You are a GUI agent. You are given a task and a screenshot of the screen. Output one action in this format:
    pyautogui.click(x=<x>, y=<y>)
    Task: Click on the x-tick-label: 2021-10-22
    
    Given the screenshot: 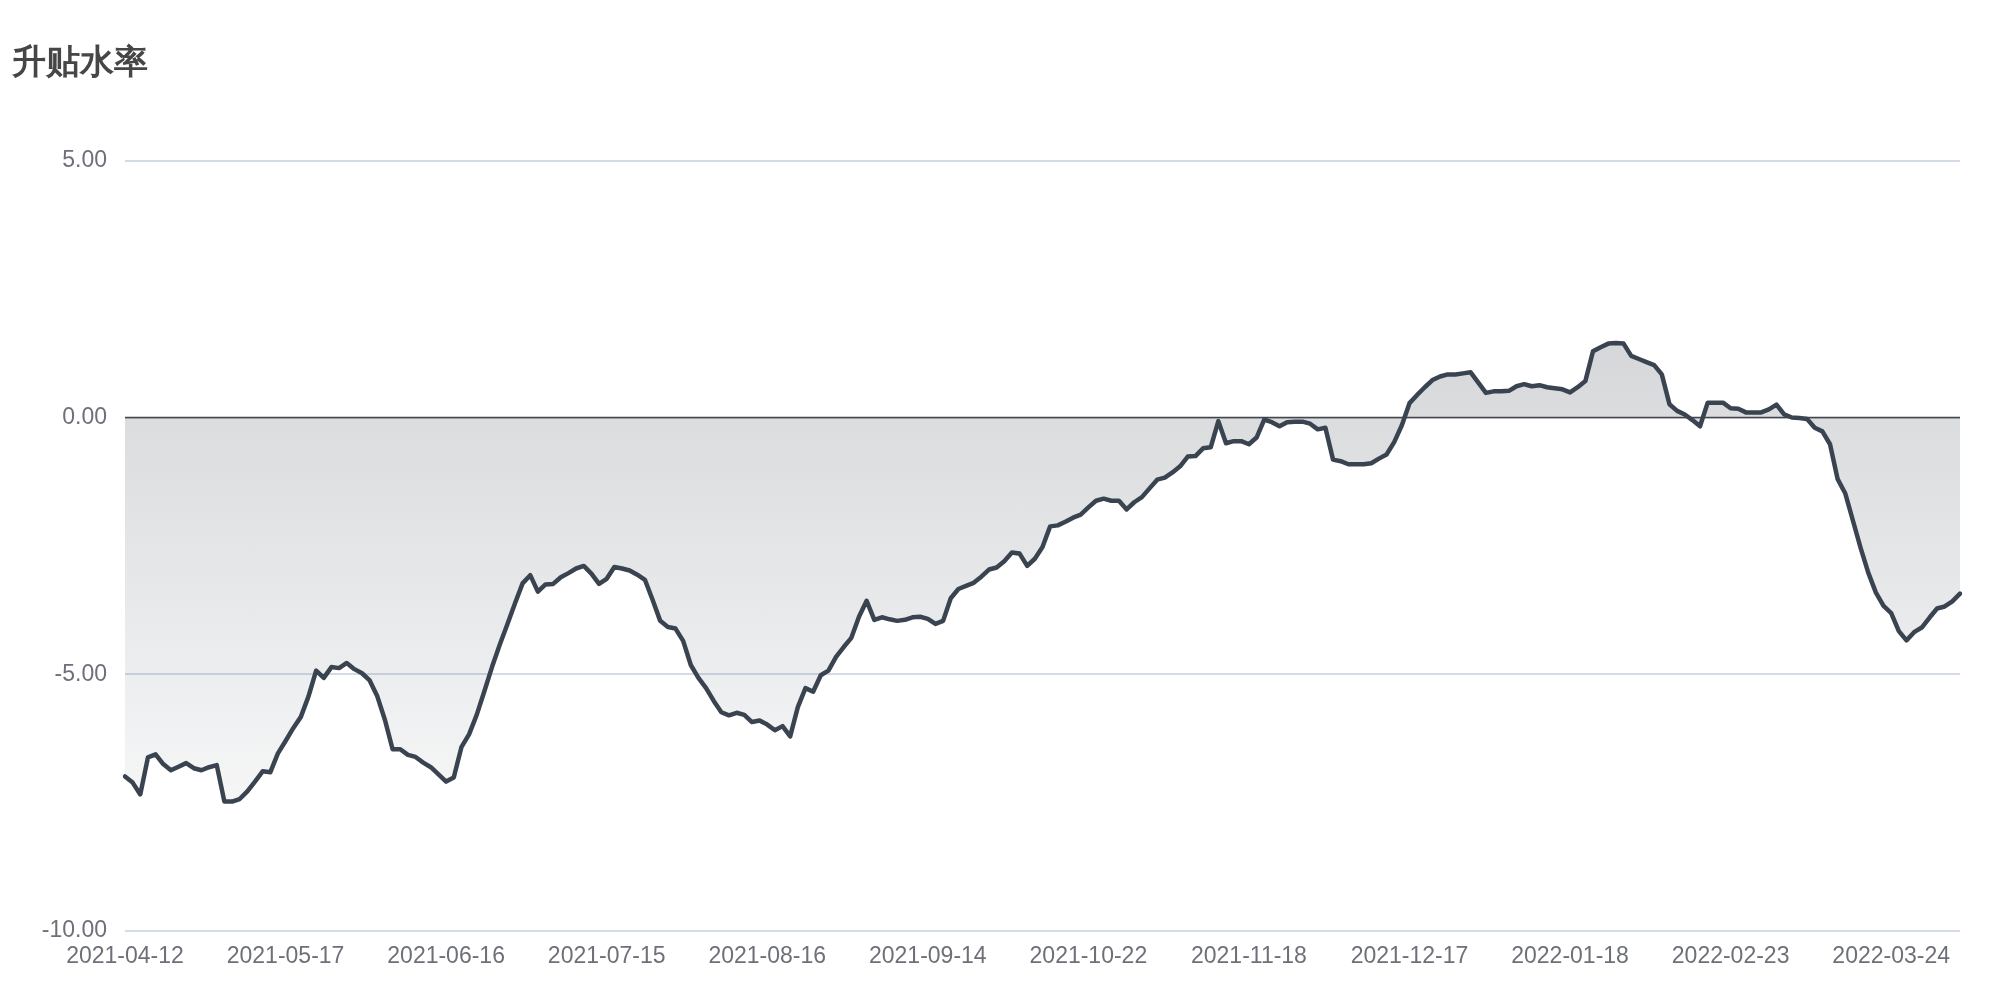 What is the action you would take?
    pyautogui.click(x=1088, y=955)
    